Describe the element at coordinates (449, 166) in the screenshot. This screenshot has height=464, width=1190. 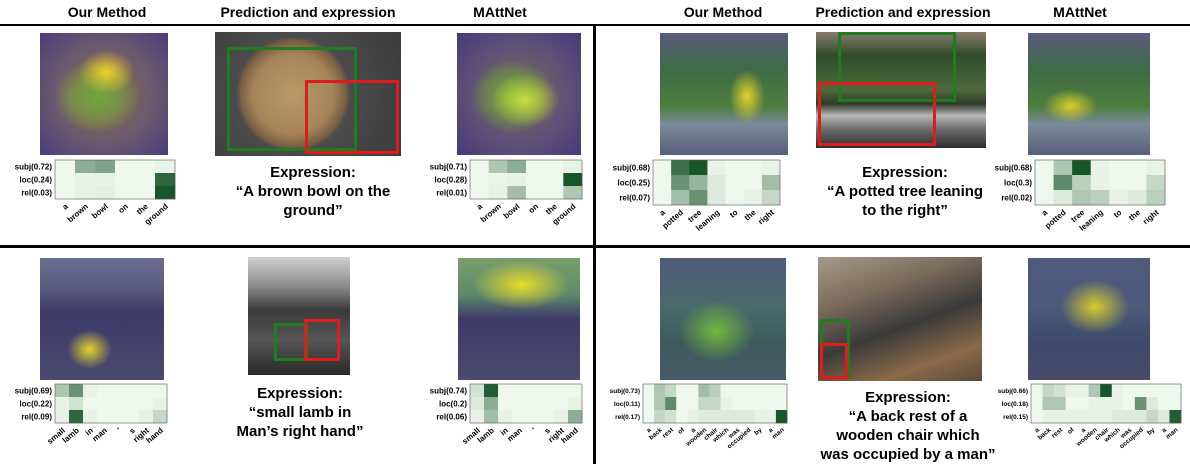
I see `bowl-mattnet-module-label: subj(0.71)` at that location.